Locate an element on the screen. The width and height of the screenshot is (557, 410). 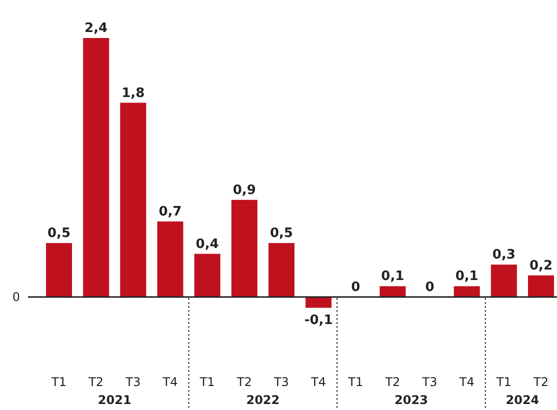
data-label: 0,9 is located at coordinates (244, 190).